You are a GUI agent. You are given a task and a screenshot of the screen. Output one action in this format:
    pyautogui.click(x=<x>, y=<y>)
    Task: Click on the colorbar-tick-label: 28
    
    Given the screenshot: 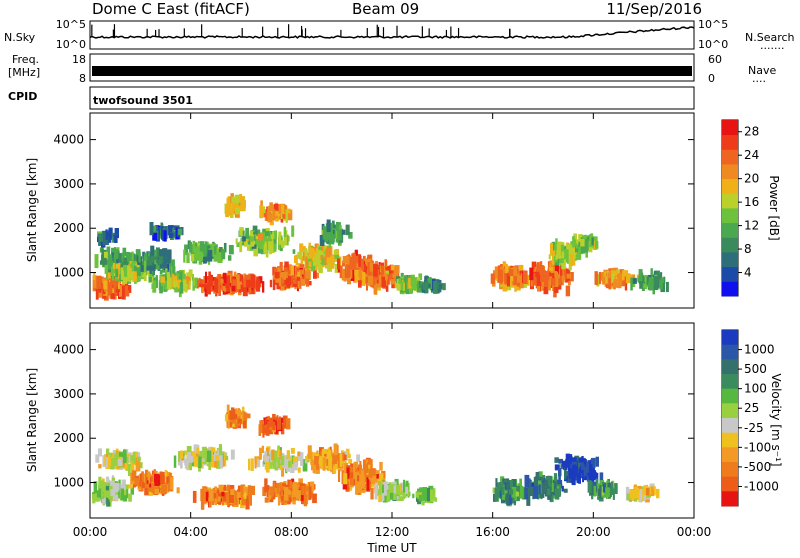 What is the action you would take?
    pyautogui.click(x=751, y=132)
    